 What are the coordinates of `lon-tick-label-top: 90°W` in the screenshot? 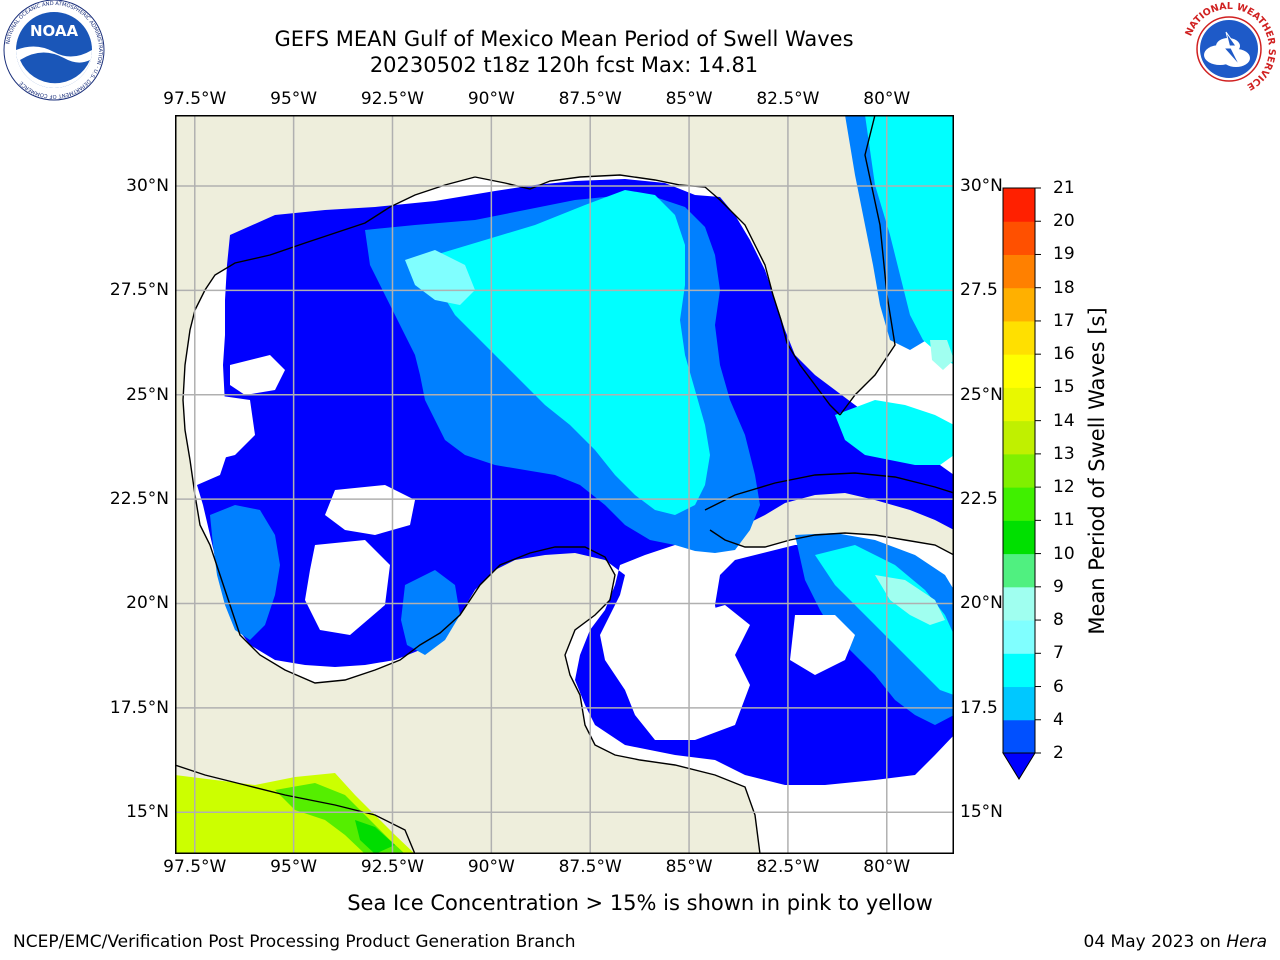 It's located at (491, 99).